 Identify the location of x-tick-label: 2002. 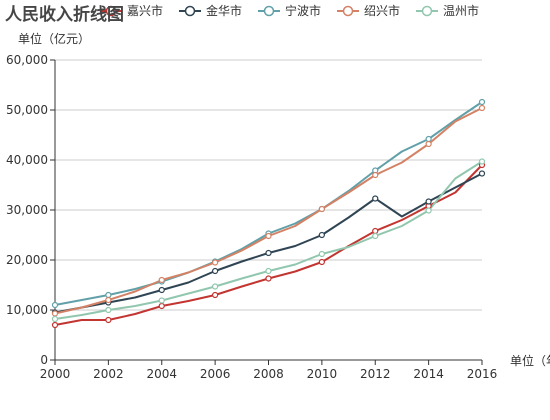
(108, 374).